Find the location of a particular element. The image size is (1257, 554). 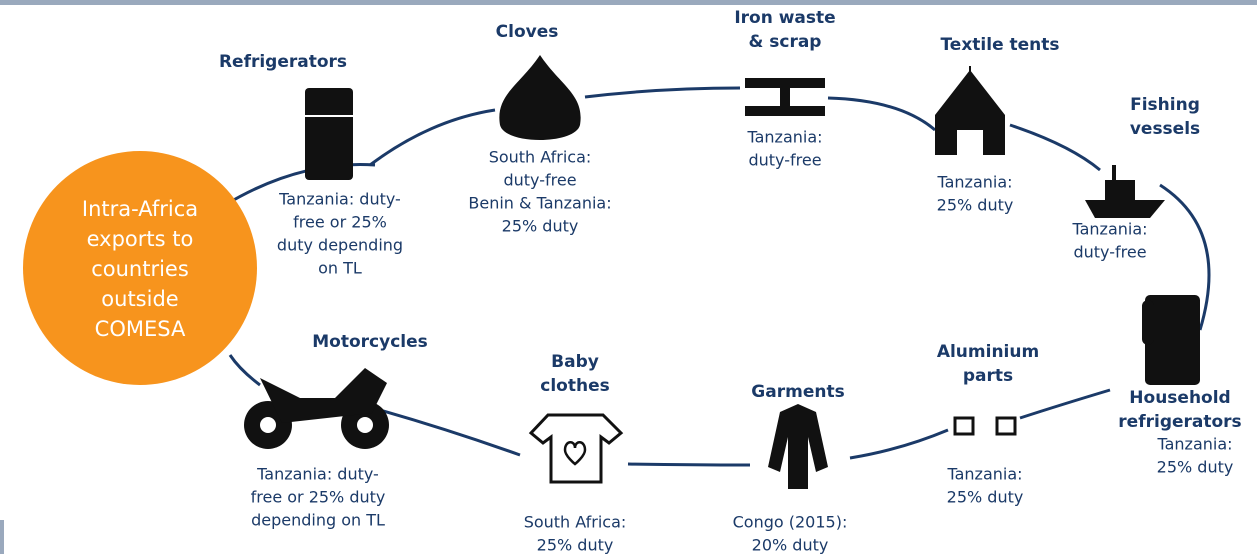

node-title: clothes is located at coordinates (574, 386).